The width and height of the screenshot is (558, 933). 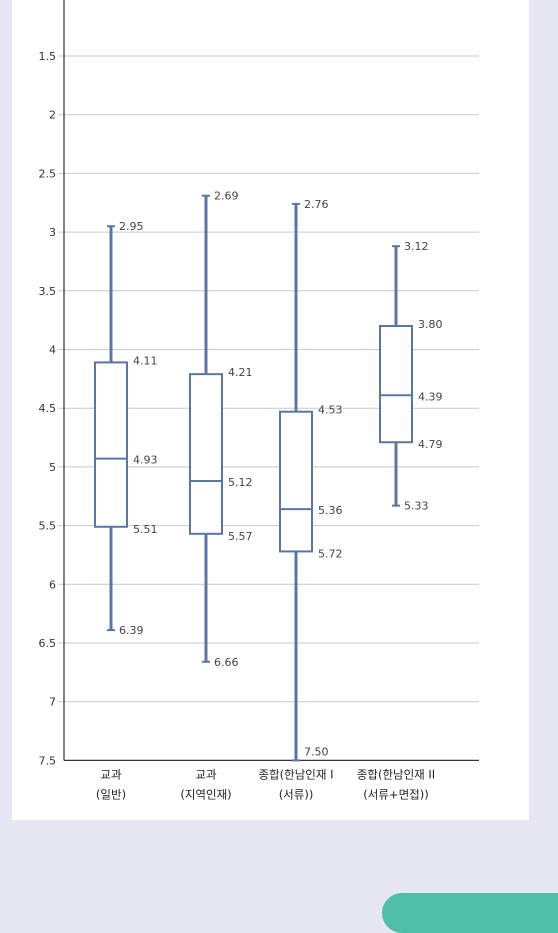 I want to click on value-label-q3: 5.57, so click(x=240, y=536).